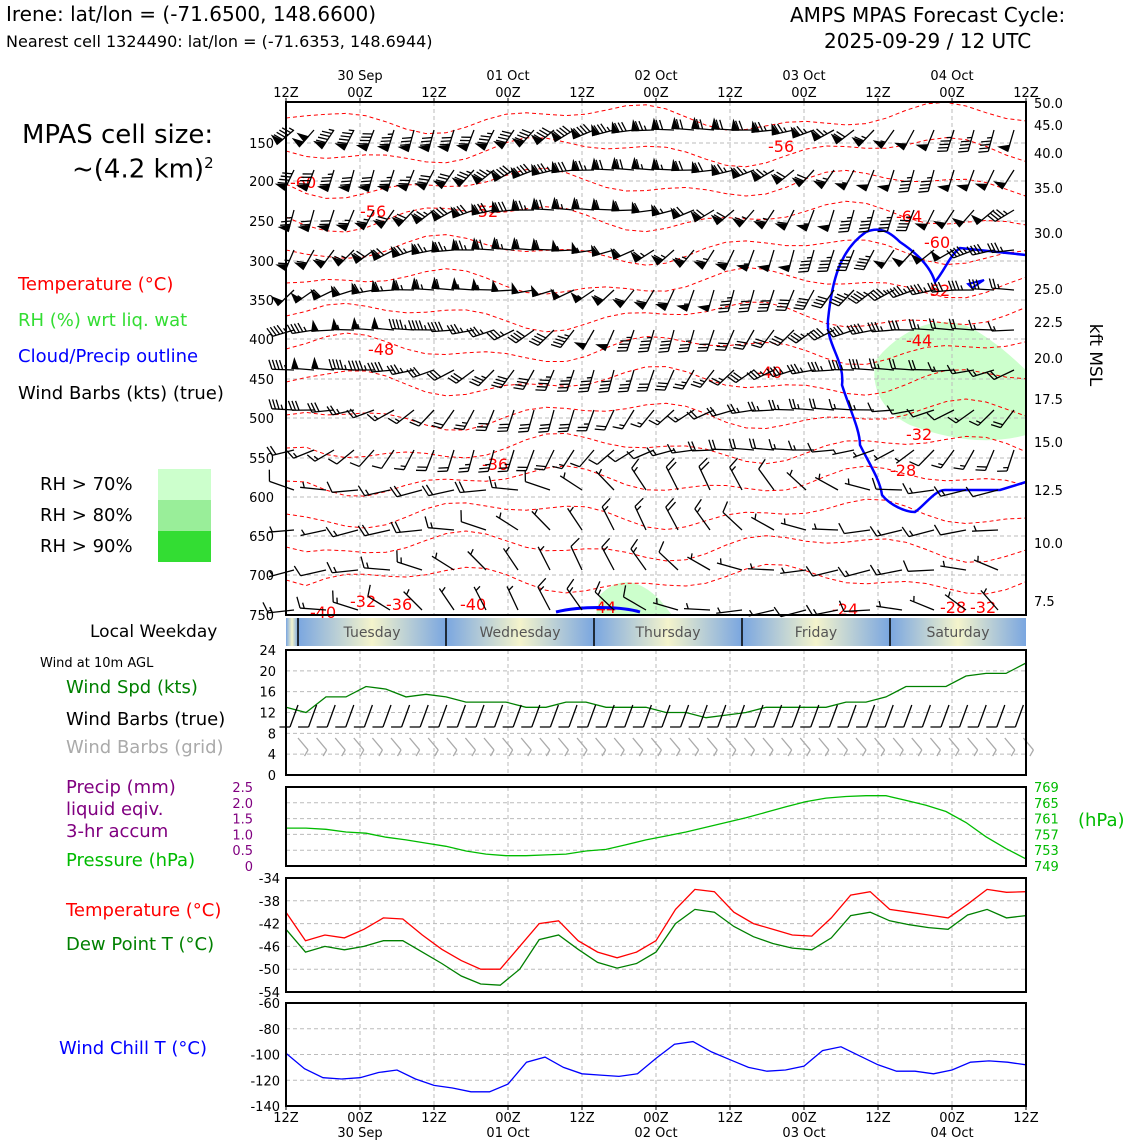 The image size is (1140, 1140). Describe the element at coordinates (265, 1107) in the screenshot. I see `windchill-tick-label: -140` at that location.